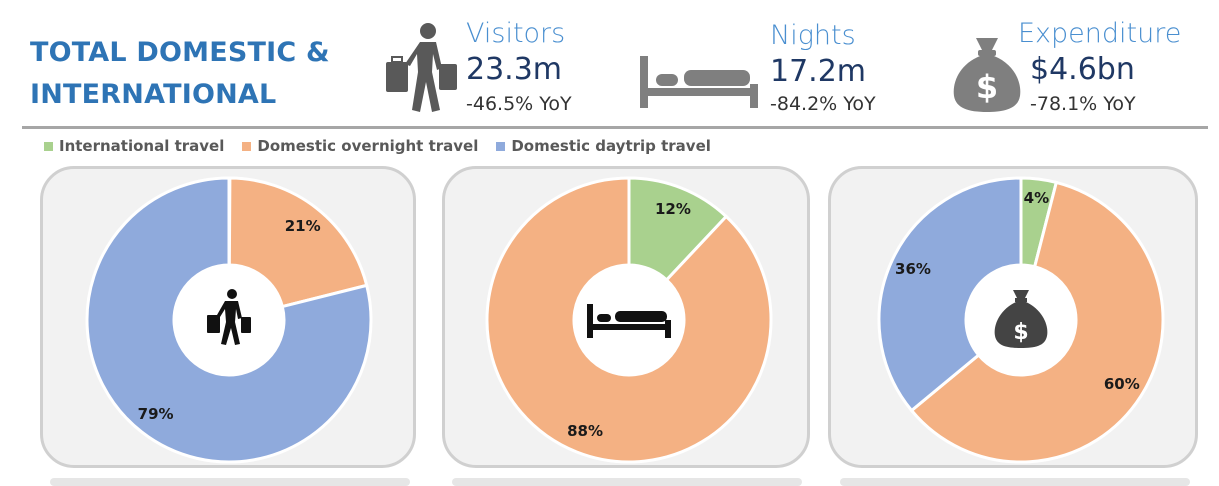  I want to click on header-divider, so click(615, 127).